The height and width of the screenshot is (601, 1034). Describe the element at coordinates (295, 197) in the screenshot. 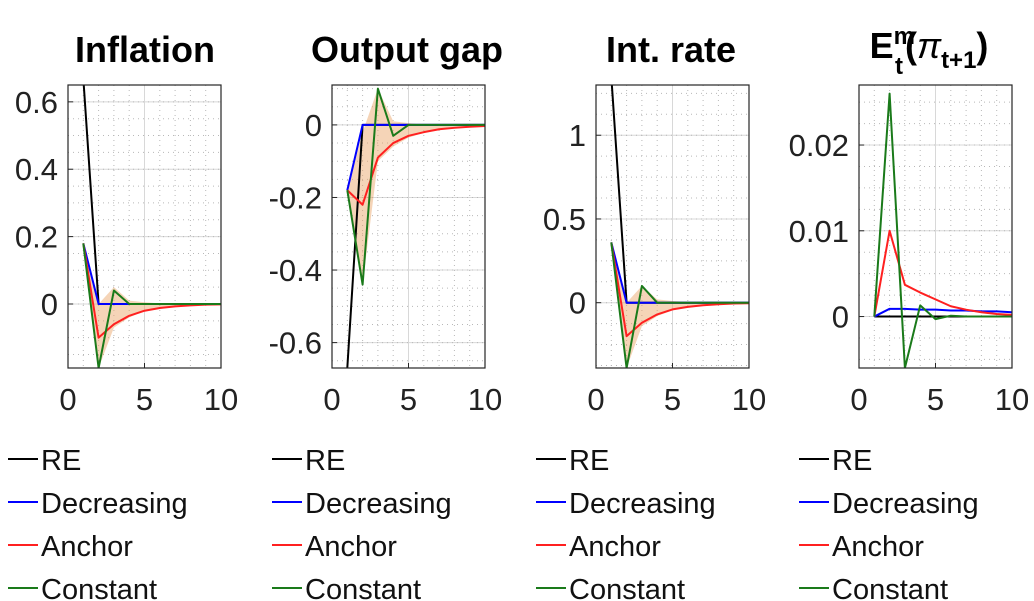

I see `y-tick-label: -0.2` at that location.